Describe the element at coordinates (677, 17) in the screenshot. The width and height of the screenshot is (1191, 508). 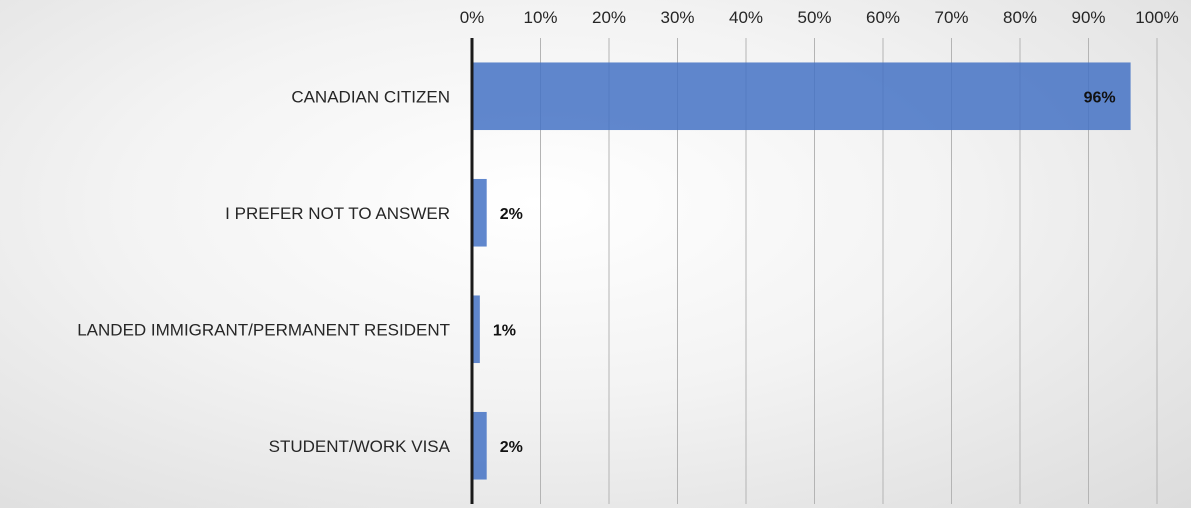
I see `x-tick-label: 30%` at that location.